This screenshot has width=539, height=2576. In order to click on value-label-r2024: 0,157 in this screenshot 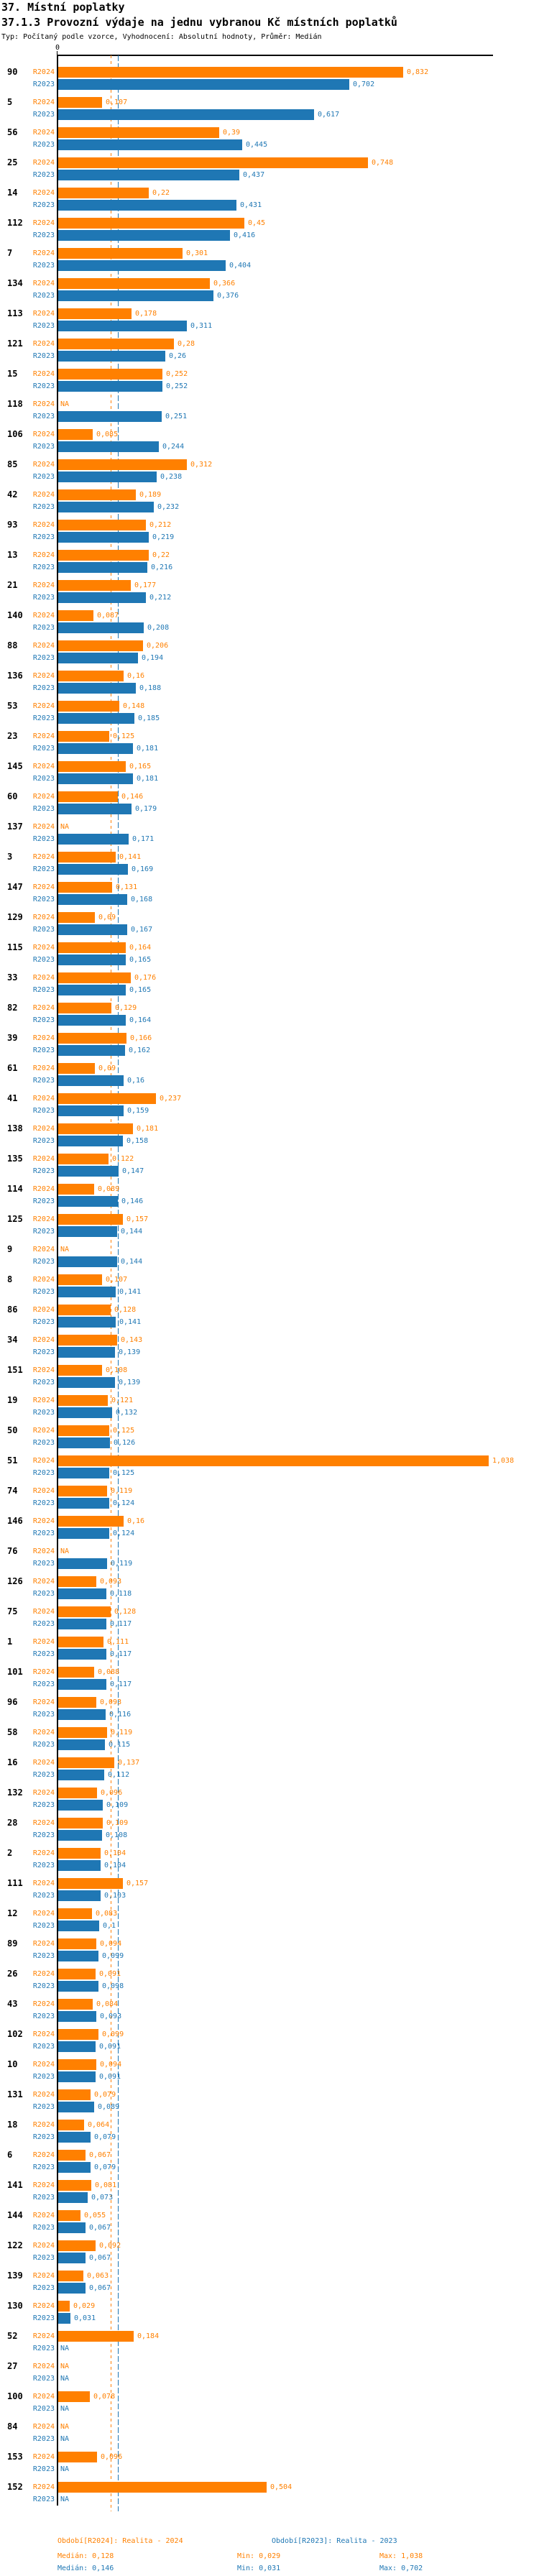, I will do `click(137, 1219)`.